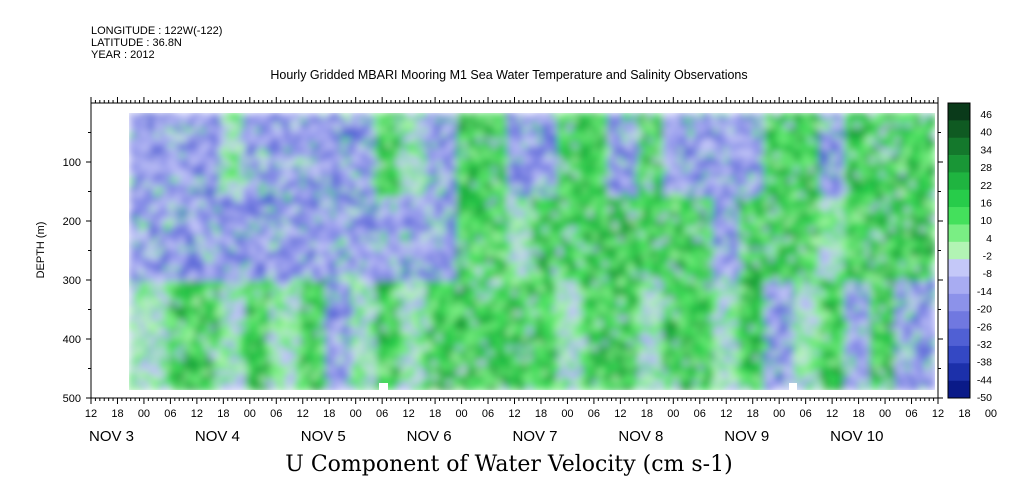 This screenshot has height=504, width=1009. What do you see at coordinates (72, 222) in the screenshot?
I see `y-tick-label: 200` at bounding box center [72, 222].